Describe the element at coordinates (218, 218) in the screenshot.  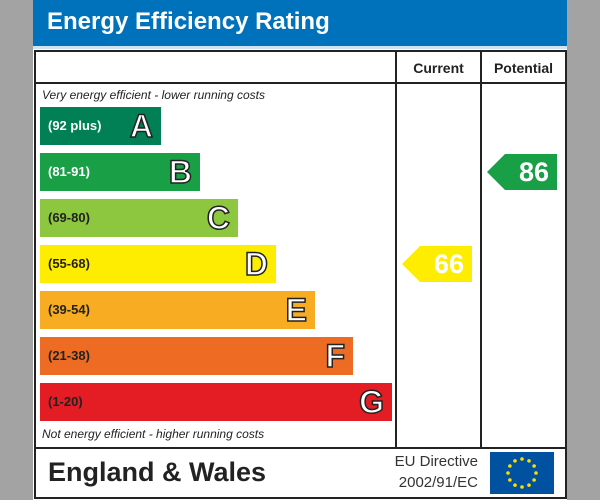
I see `band-letter: C` at that location.